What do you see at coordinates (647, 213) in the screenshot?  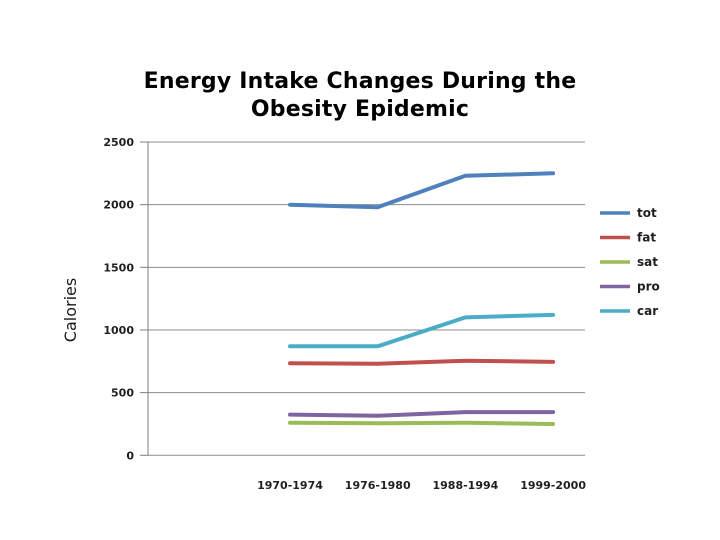 I see `legend-label-tot: tot` at bounding box center [647, 213].